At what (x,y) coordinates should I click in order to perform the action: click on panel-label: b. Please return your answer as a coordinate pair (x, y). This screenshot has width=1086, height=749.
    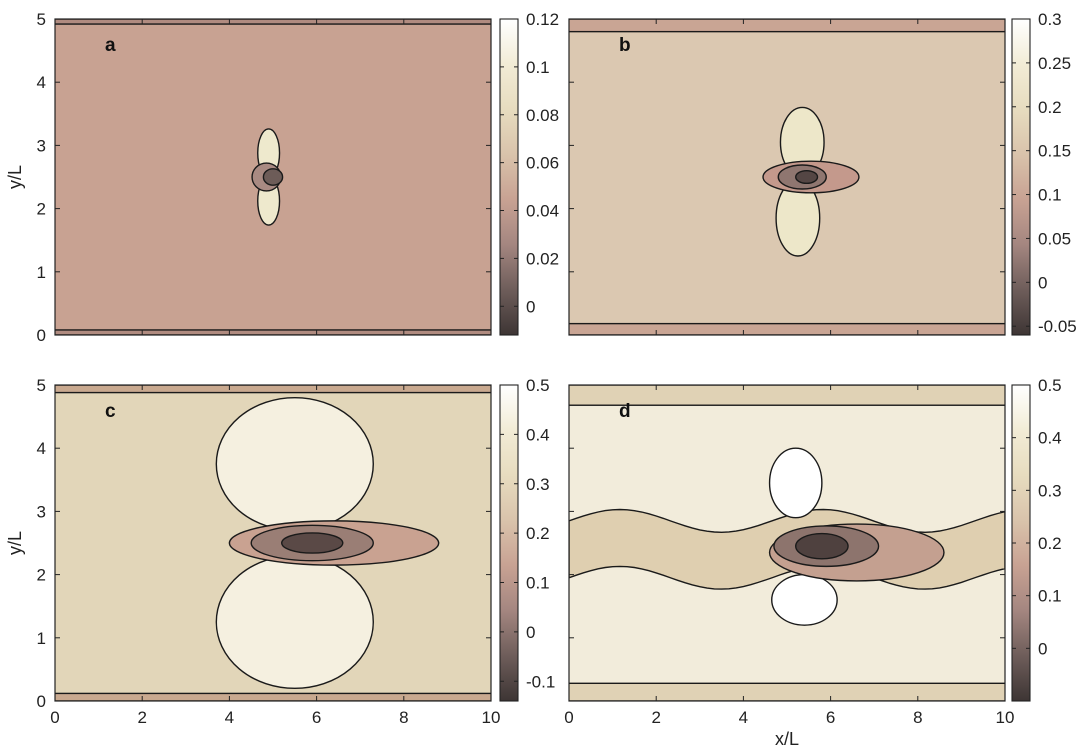
    Looking at the image, I should click on (625, 45).